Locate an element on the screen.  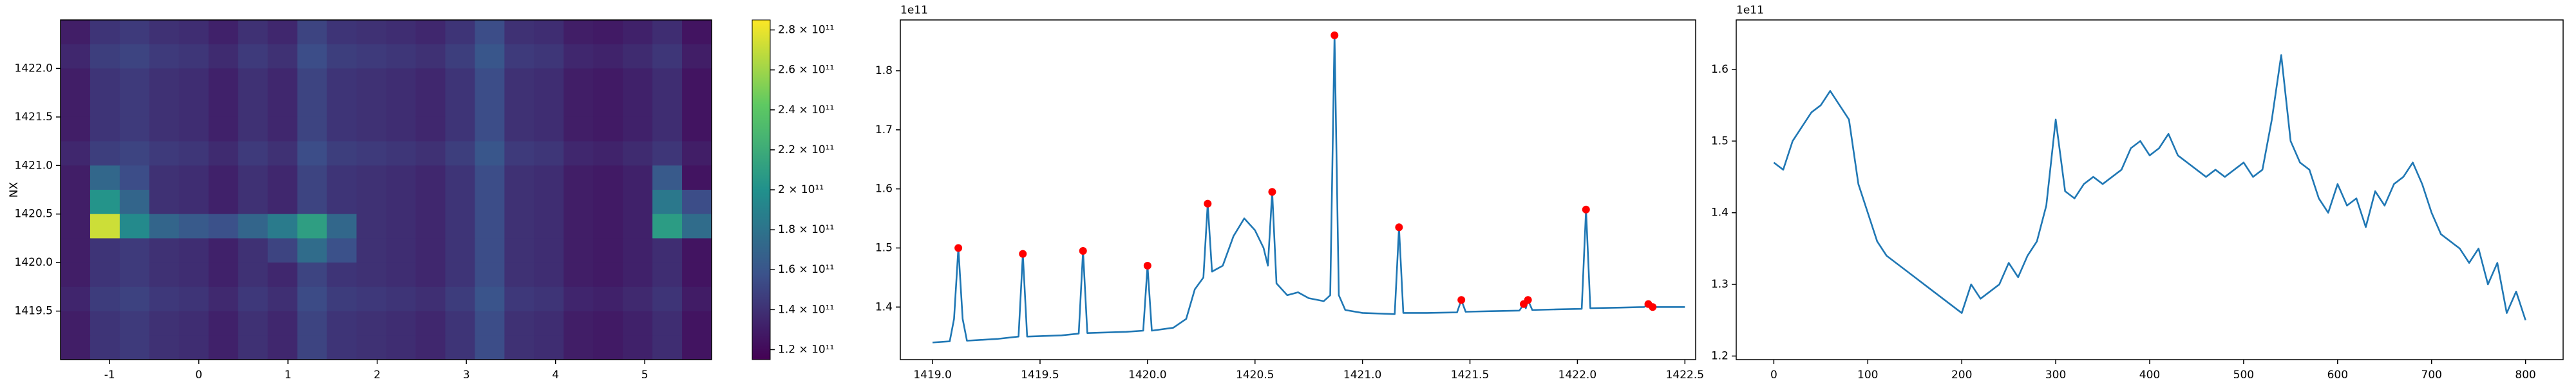
y-tick-label: 1.6 is located at coordinates (1719, 69).